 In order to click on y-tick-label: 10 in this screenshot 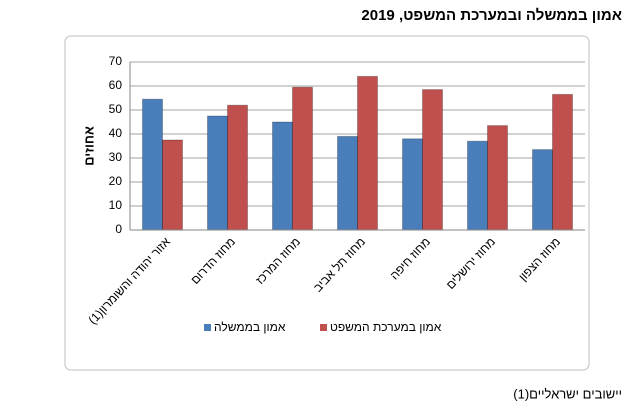, I will do `click(116, 205)`.